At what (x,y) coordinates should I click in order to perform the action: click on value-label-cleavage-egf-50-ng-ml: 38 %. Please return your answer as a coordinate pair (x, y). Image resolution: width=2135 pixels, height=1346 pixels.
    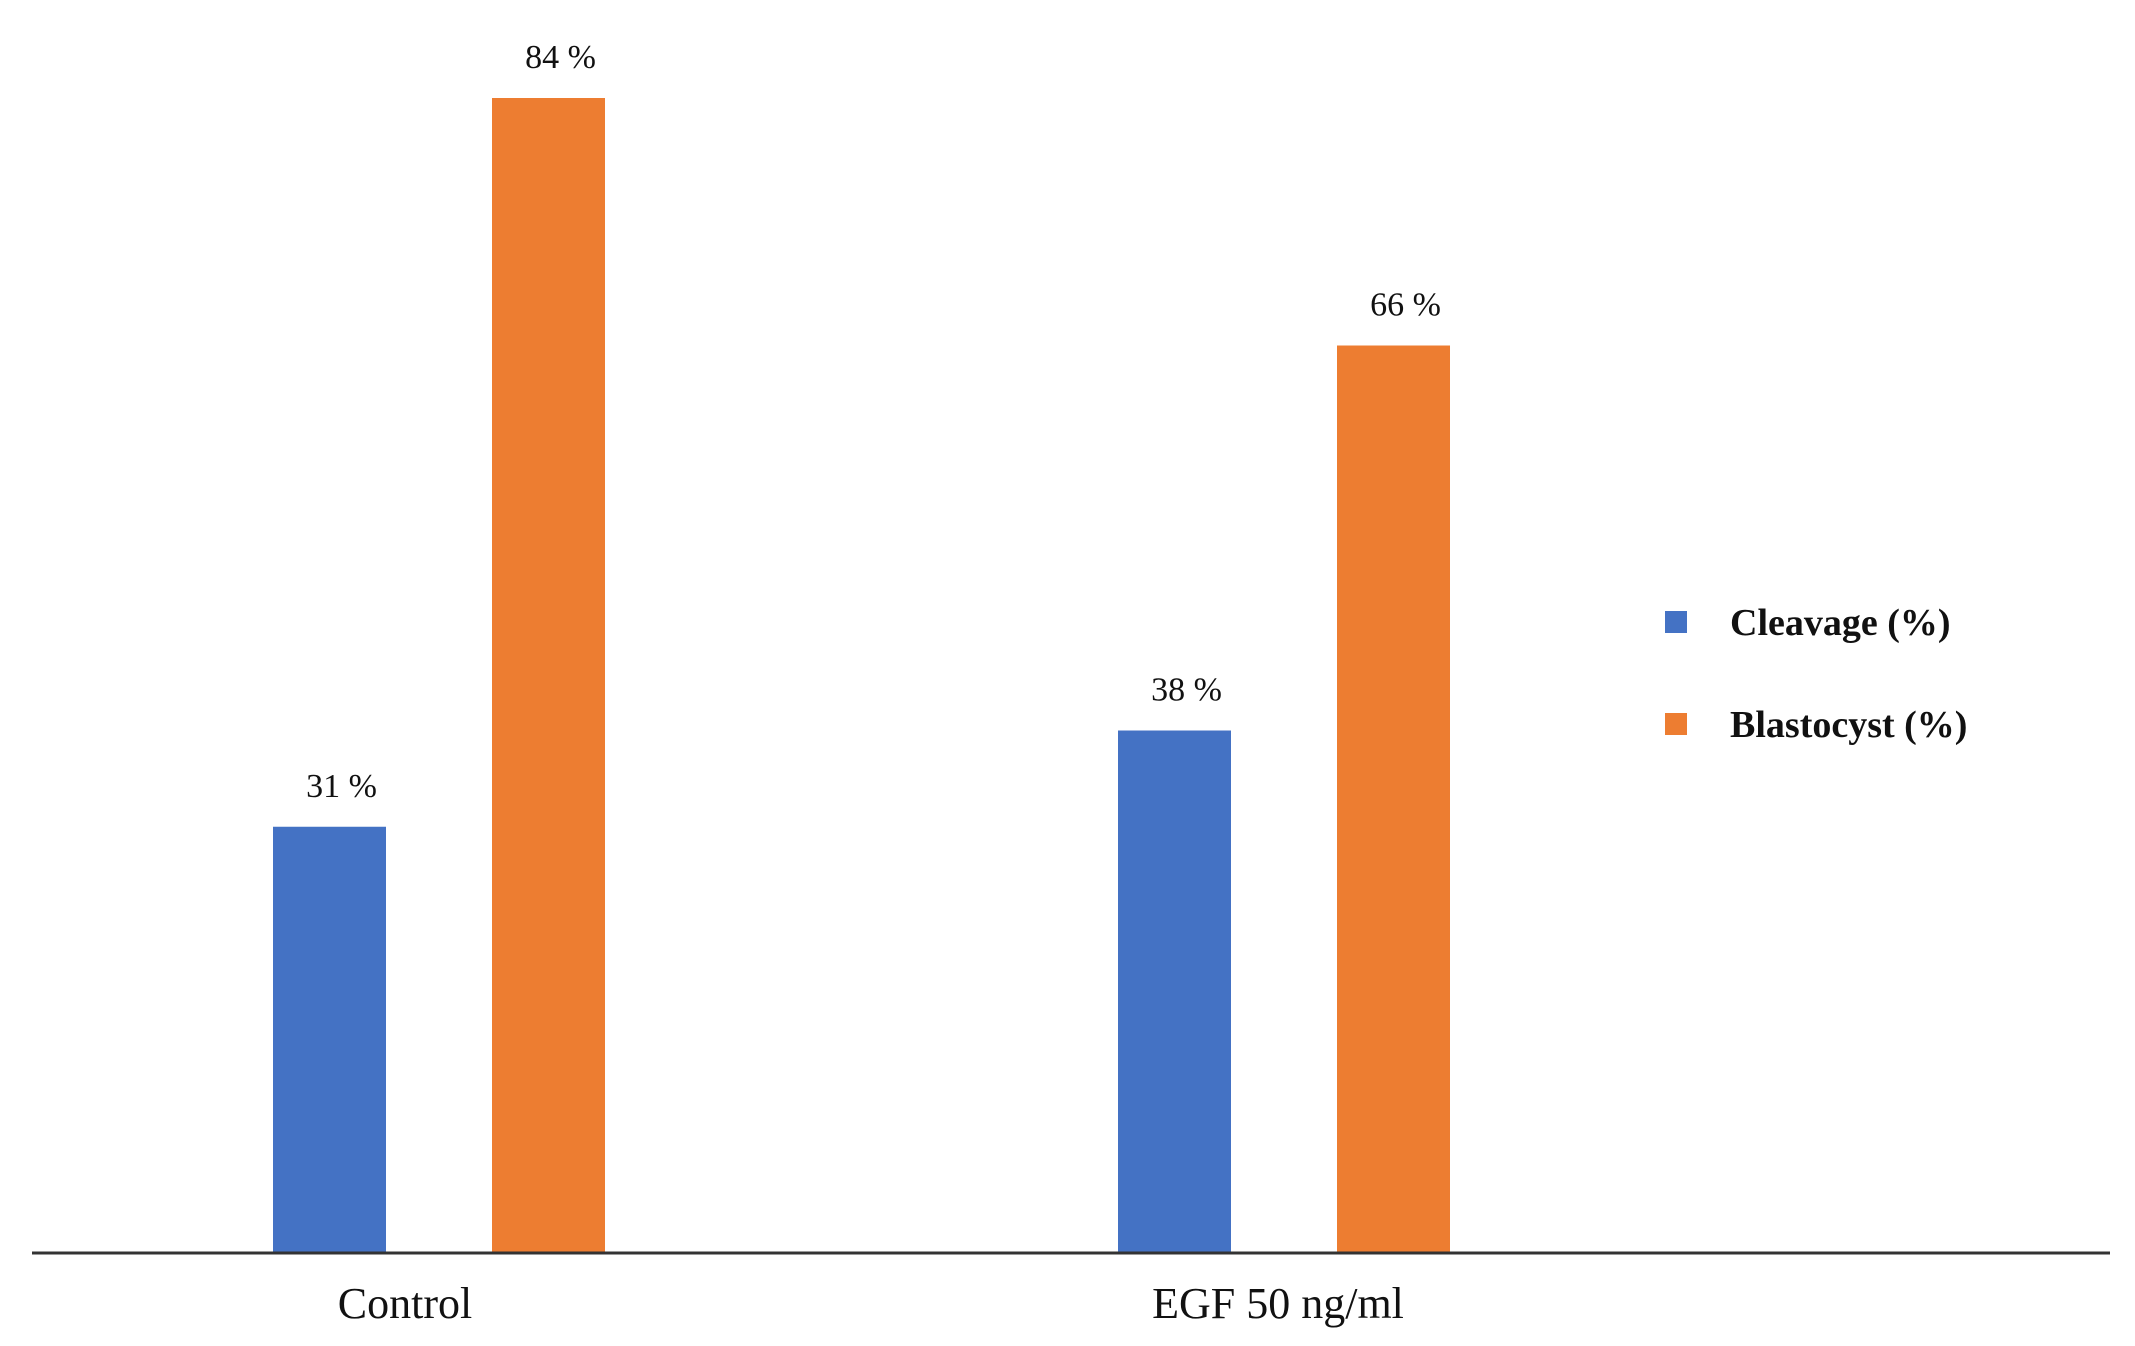
    Looking at the image, I should click on (1186, 690).